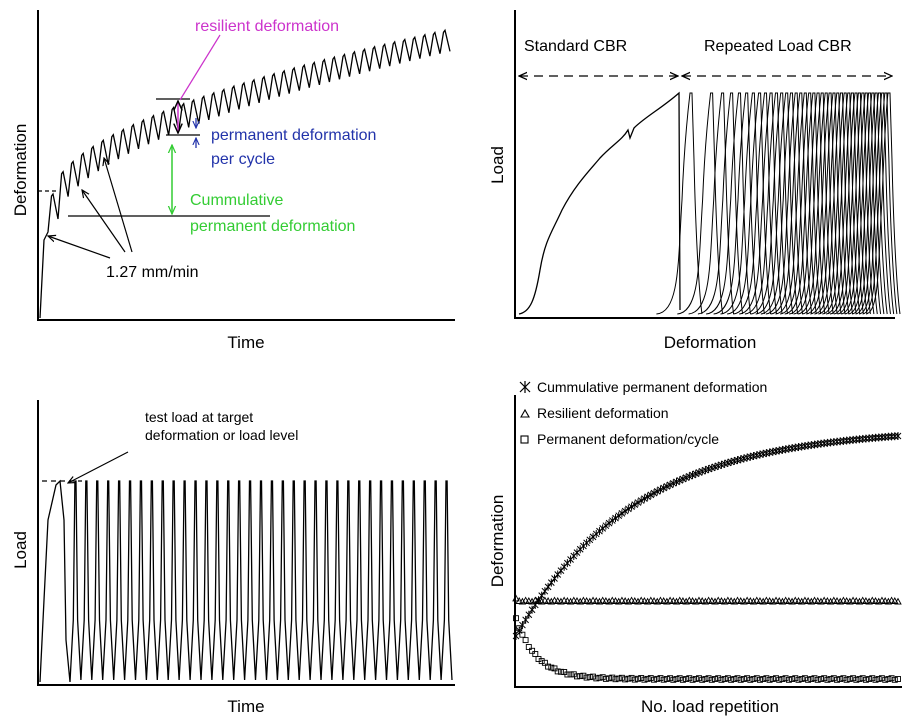 The image size is (903, 721). Describe the element at coordinates (245, 342) in the screenshot. I see `panel-a-x-axis-label: Time` at that location.